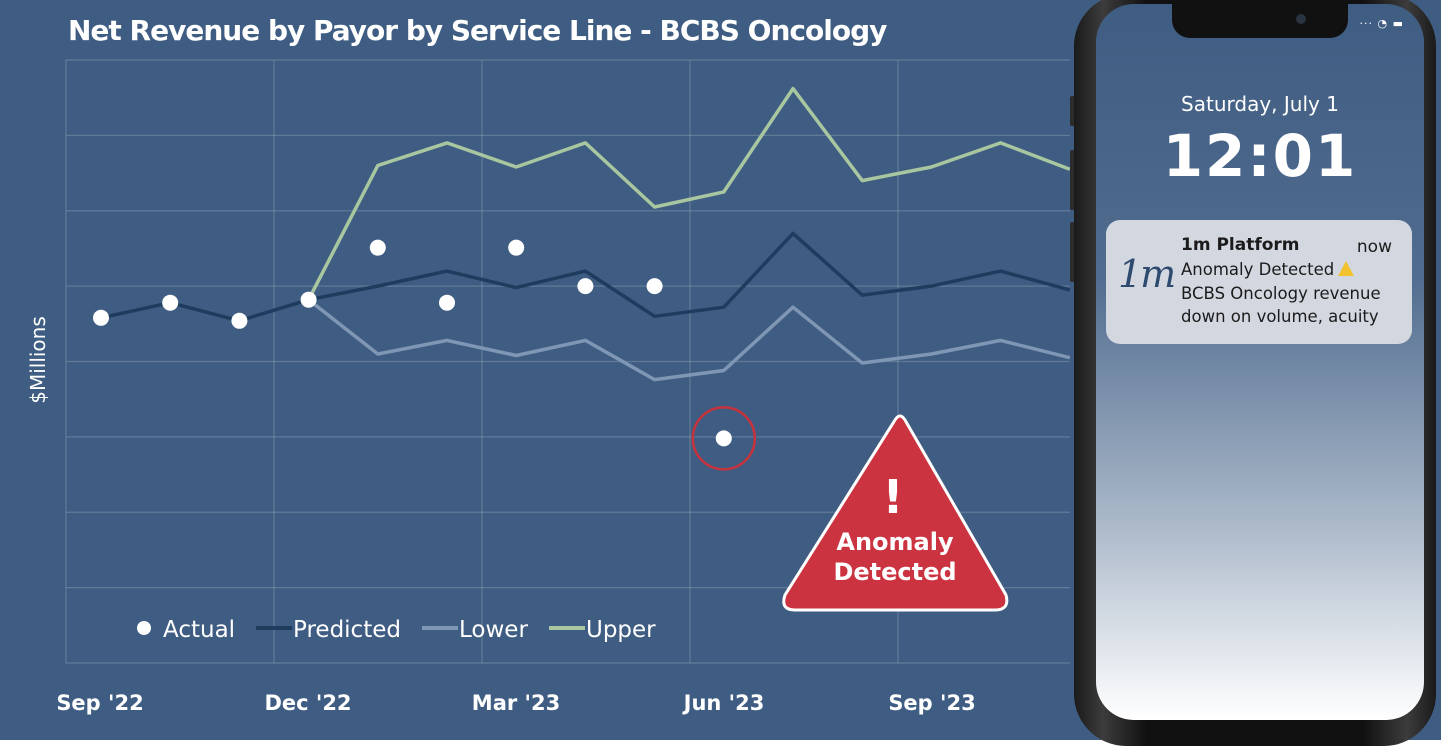 The height and width of the screenshot is (747, 1441). I want to click on legend-label-upper: Upper, so click(621, 630).